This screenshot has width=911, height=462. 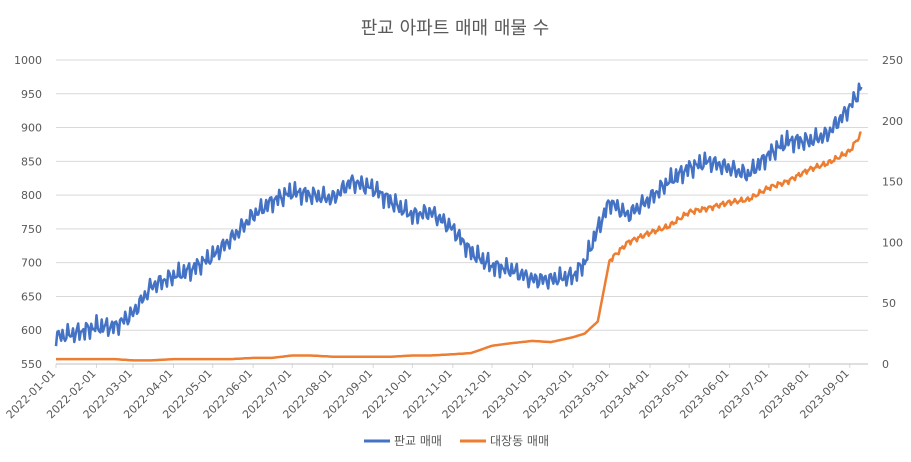 I want to click on y-left-tick-label: 950, so click(x=31, y=94).